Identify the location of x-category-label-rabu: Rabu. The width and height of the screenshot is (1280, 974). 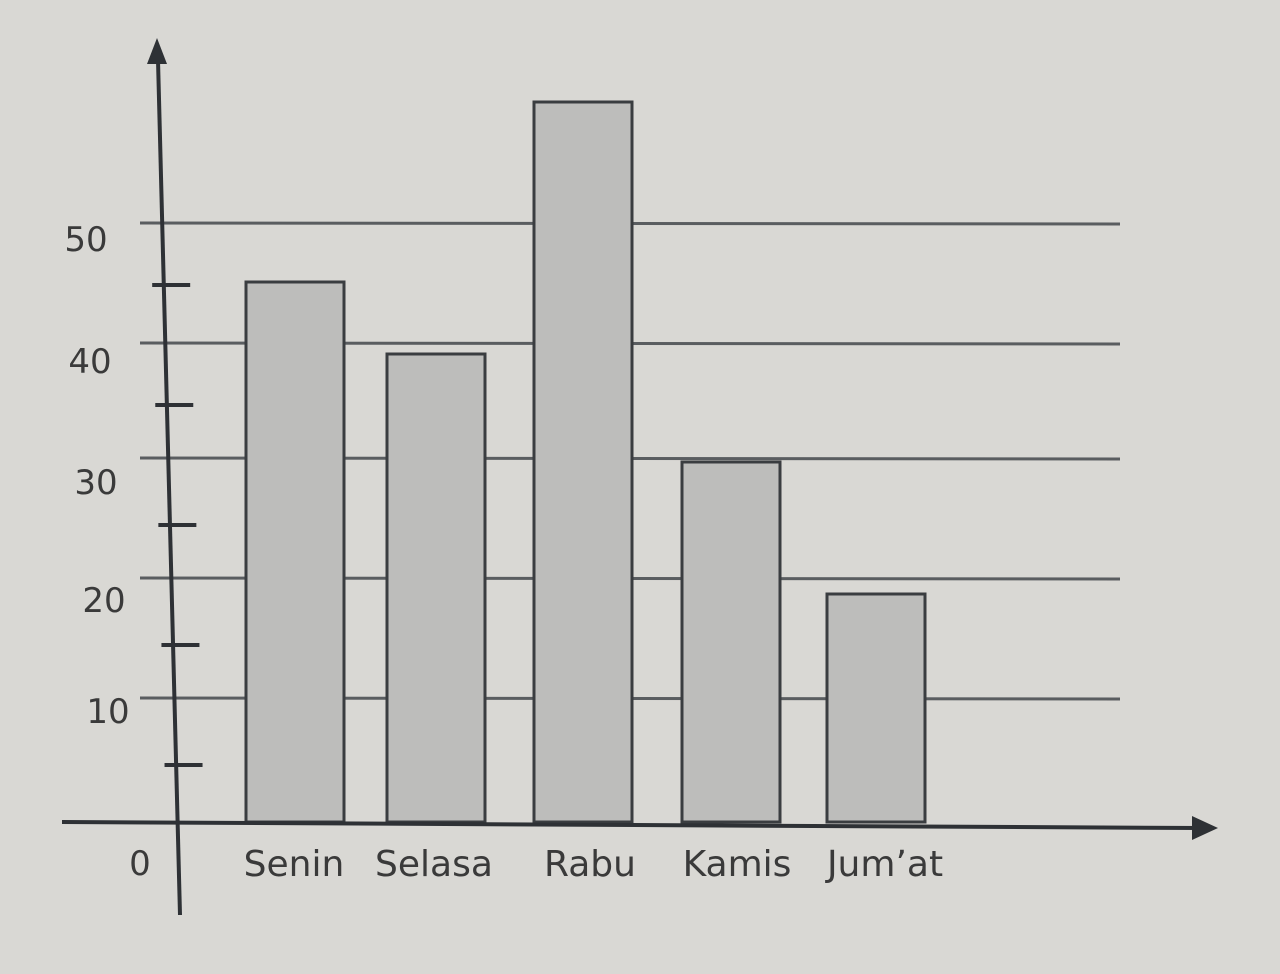
(590, 864).